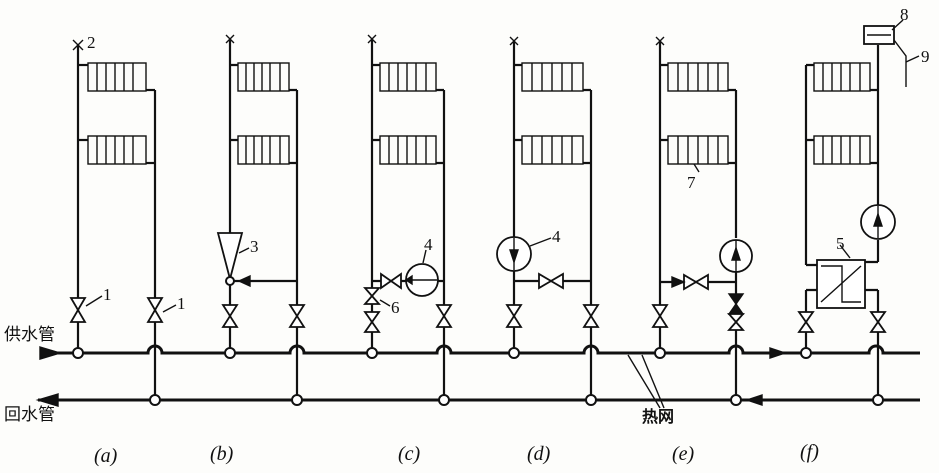  I want to click on return-pipe-label: 回水管, so click(29, 415).